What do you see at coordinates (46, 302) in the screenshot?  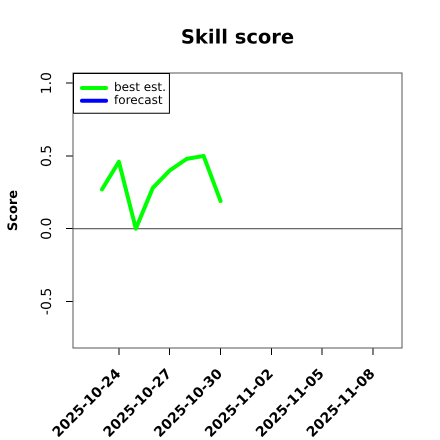 I see `y-tick-label: -0.5` at bounding box center [46, 302].